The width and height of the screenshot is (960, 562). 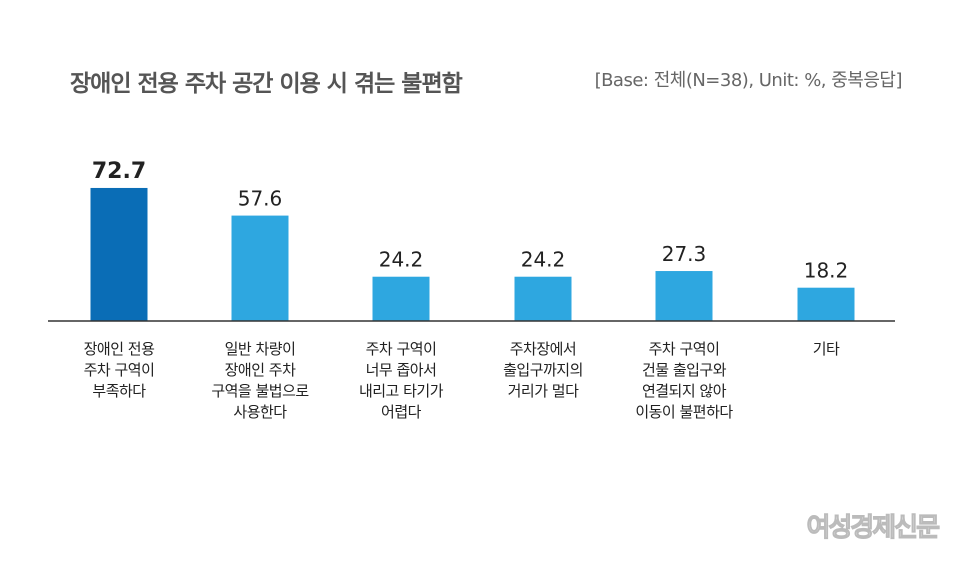 What do you see at coordinates (826, 349) in the screenshot?
I see `category-label: 기타` at bounding box center [826, 349].